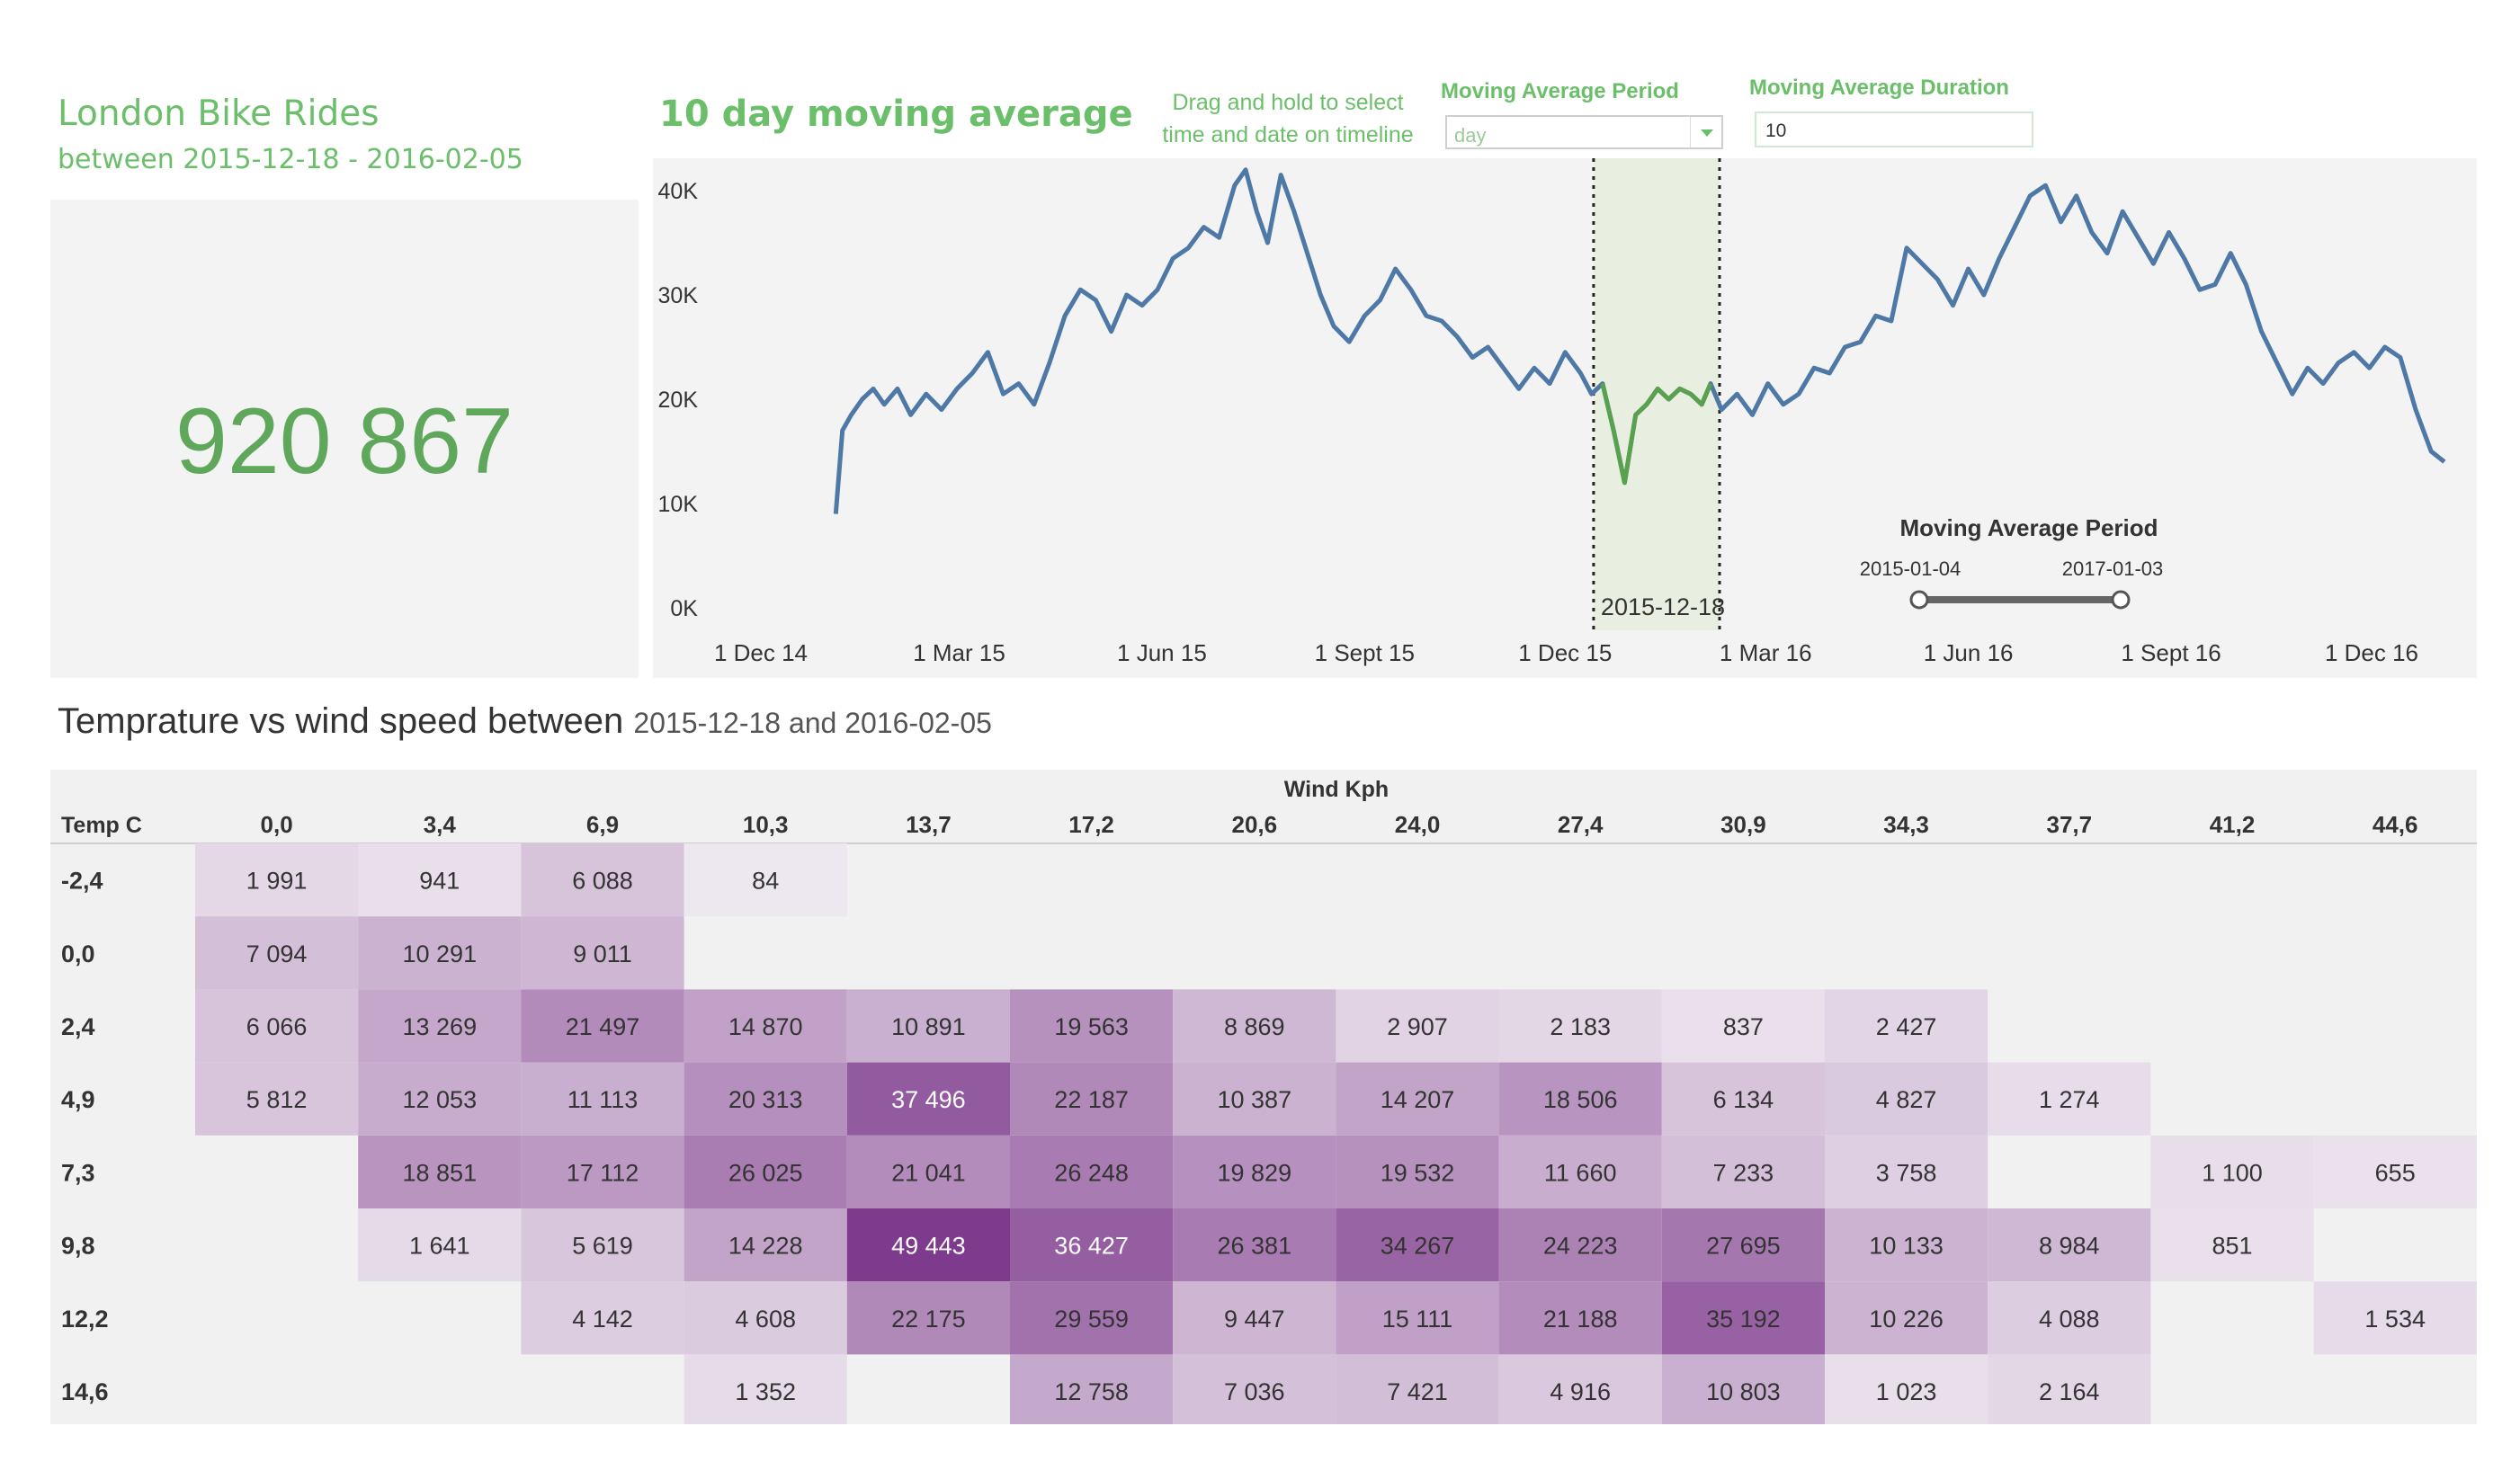  I want to click on heatmap-cell-label: 7 036, so click(1254, 1391).